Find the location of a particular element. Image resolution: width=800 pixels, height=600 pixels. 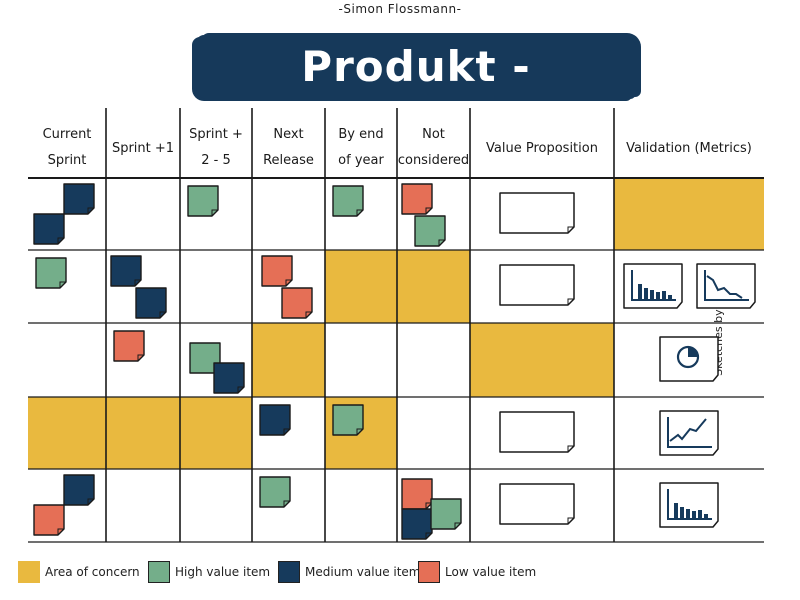

column-header-line1: By end is located at coordinates (360, 134).